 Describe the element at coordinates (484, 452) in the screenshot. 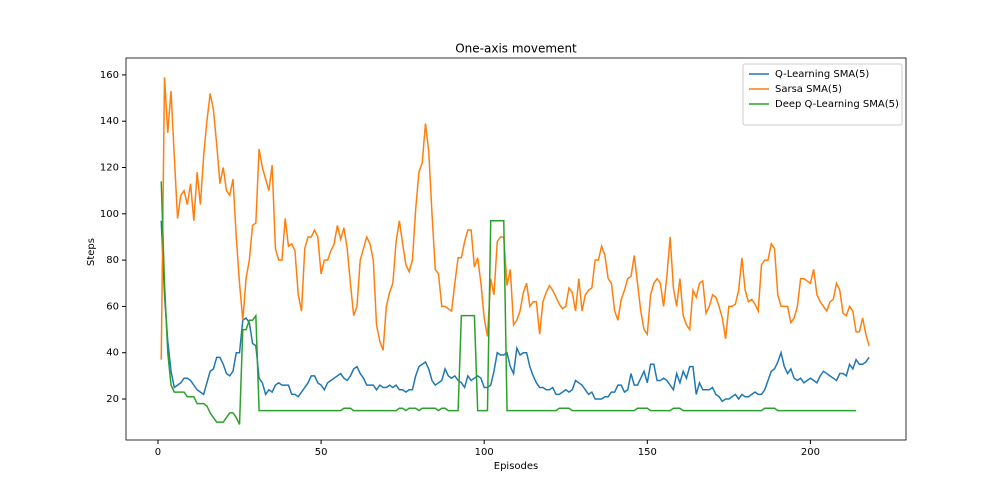

I see `x-tick-label: 100` at that location.